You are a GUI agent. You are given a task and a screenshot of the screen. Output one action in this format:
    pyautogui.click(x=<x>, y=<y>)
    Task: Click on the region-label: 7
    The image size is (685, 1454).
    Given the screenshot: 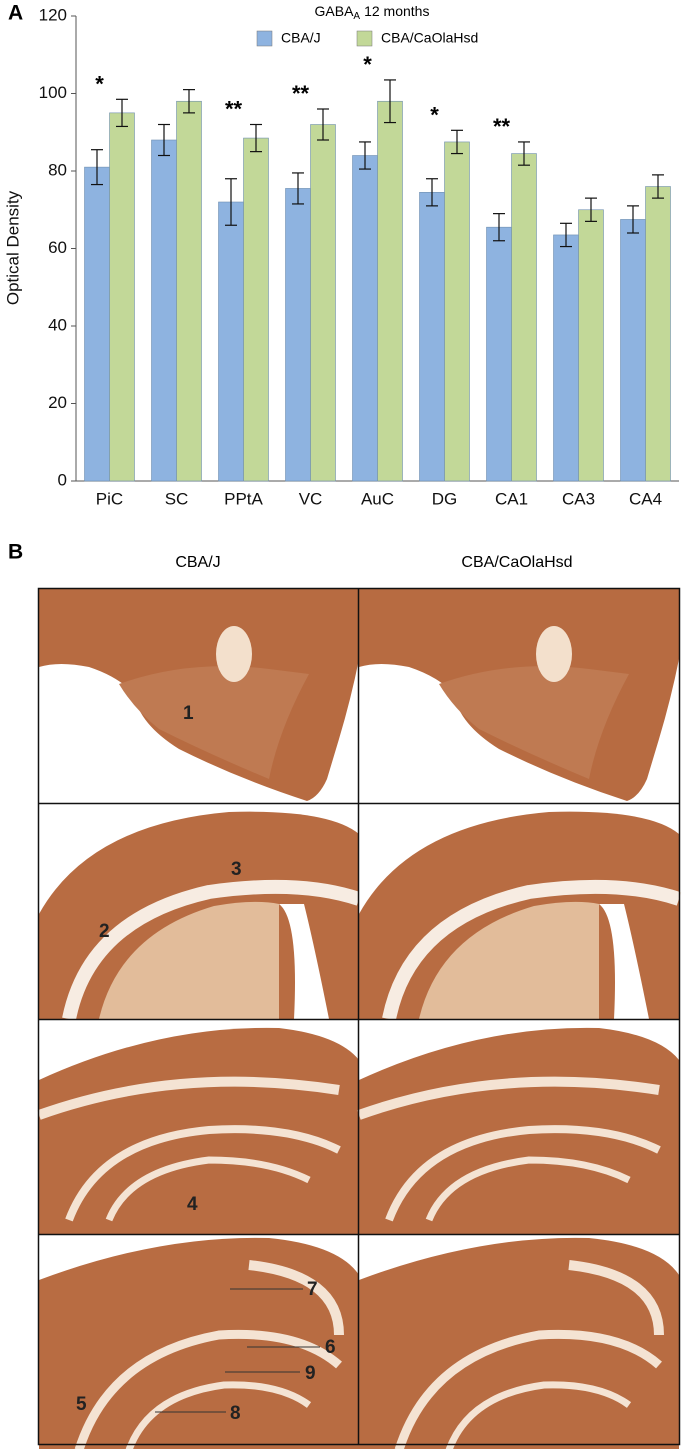 What is the action you would take?
    pyautogui.click(x=312, y=1289)
    